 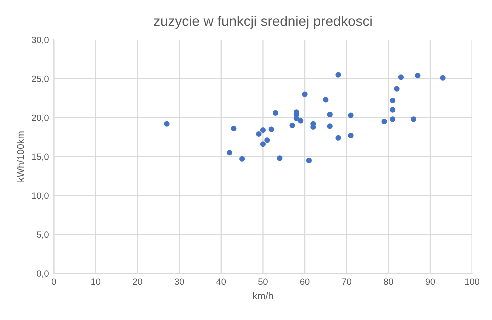 What do you see at coordinates (137, 282) in the screenshot?
I see `x-tick-label: 20` at bounding box center [137, 282].